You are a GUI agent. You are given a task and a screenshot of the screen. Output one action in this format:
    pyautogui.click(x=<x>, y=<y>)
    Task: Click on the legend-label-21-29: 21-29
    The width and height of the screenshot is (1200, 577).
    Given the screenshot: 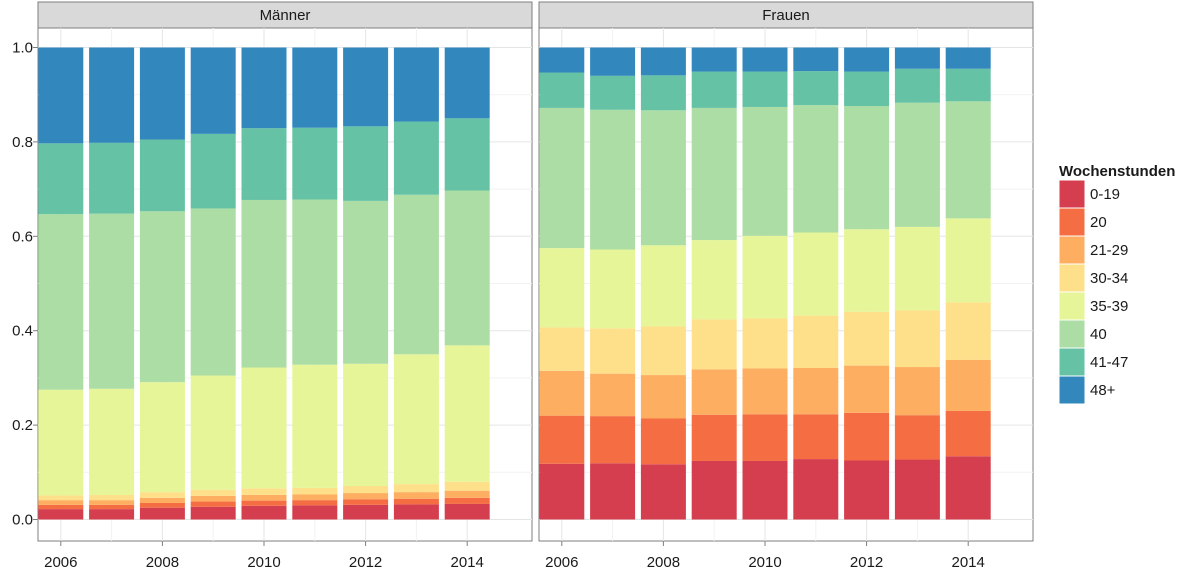 What is the action you would take?
    pyautogui.click(x=1109, y=250)
    